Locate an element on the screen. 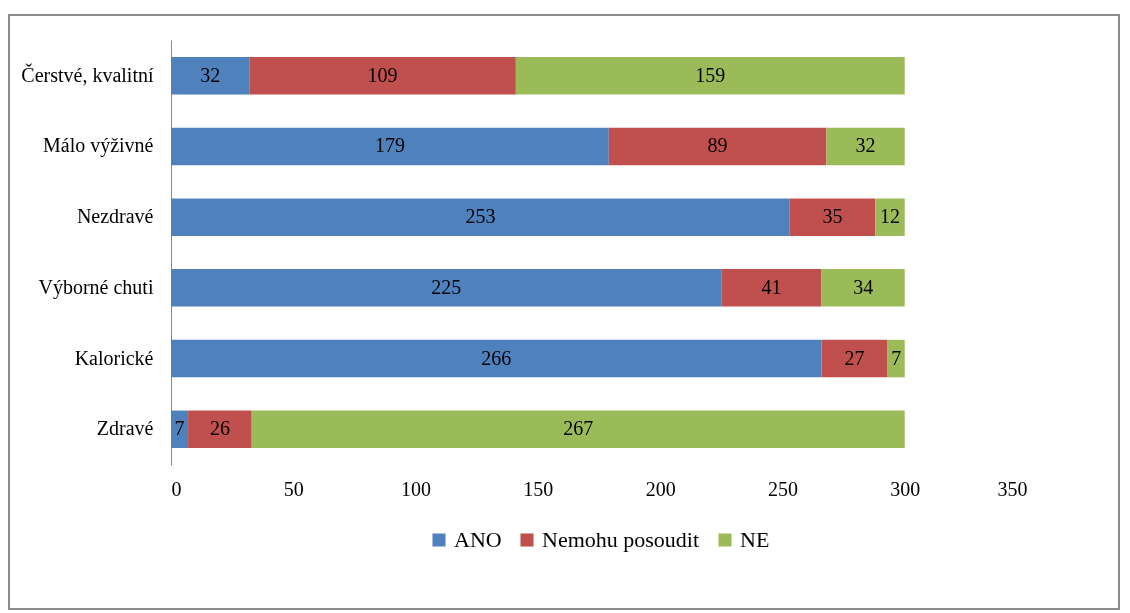  data-label: 109 is located at coordinates (382, 74).